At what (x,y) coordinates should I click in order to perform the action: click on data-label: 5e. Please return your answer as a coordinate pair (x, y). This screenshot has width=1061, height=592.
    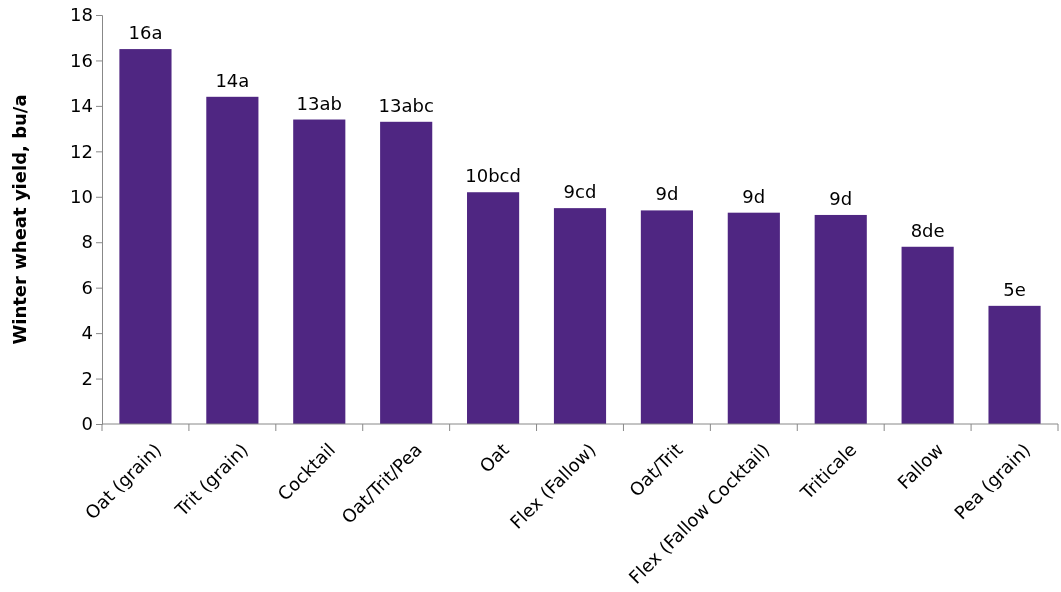
    Looking at the image, I should click on (1014, 289).